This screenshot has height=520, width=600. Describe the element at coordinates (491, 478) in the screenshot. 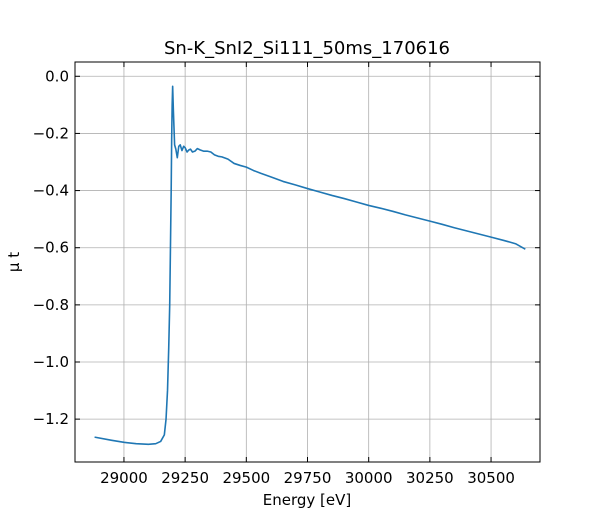

I see `x-tick-label: 30500` at that location.